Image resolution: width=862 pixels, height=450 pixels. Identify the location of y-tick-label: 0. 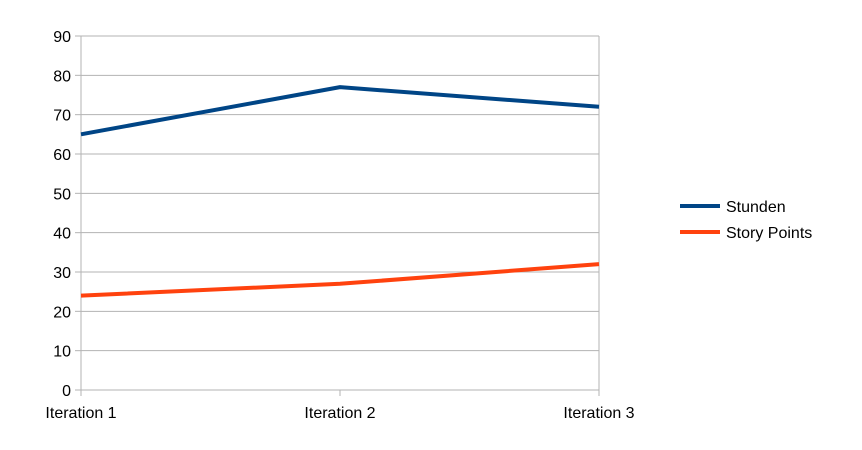
(66, 391).